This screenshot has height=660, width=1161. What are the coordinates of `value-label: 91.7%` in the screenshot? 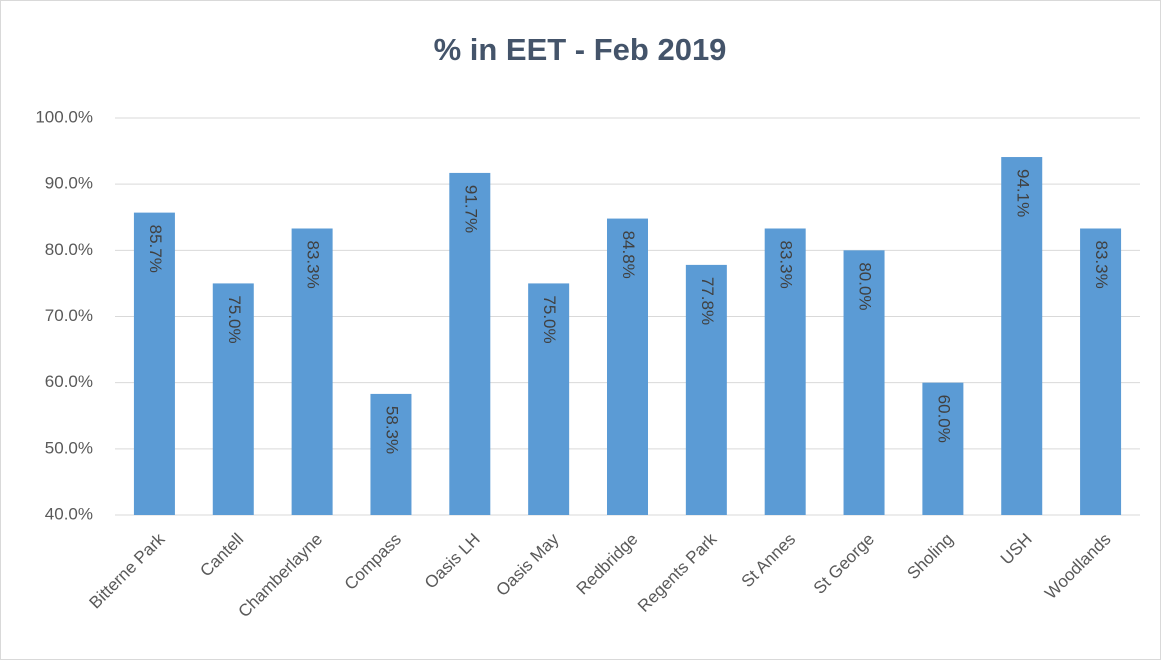 It's located at (470, 209).